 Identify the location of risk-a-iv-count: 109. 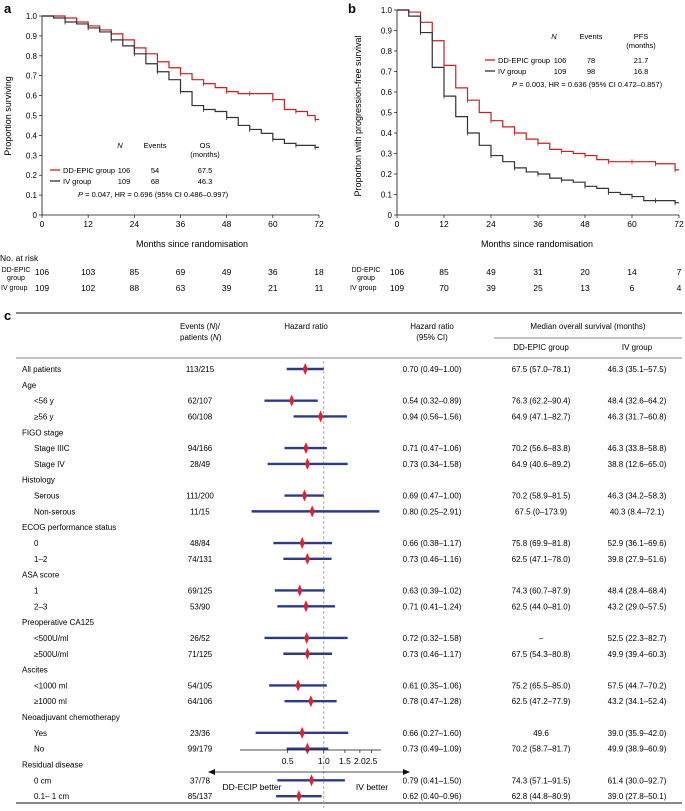
(42, 288).